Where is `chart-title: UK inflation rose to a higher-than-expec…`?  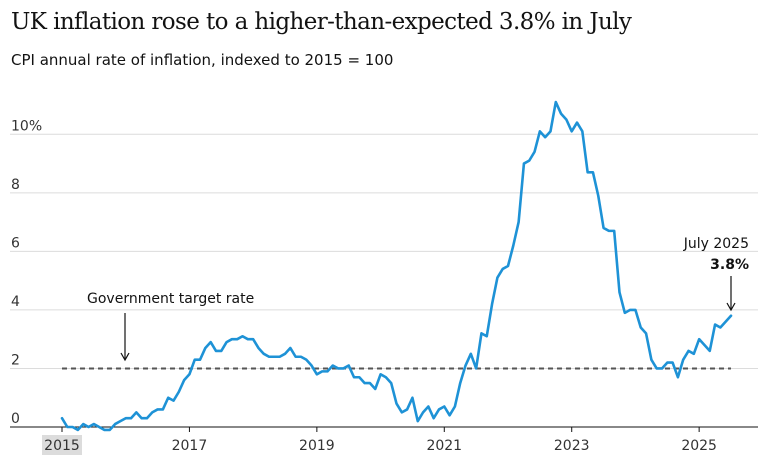 chart-title: UK inflation rose to a higher-than-expec… is located at coordinates (321, 22).